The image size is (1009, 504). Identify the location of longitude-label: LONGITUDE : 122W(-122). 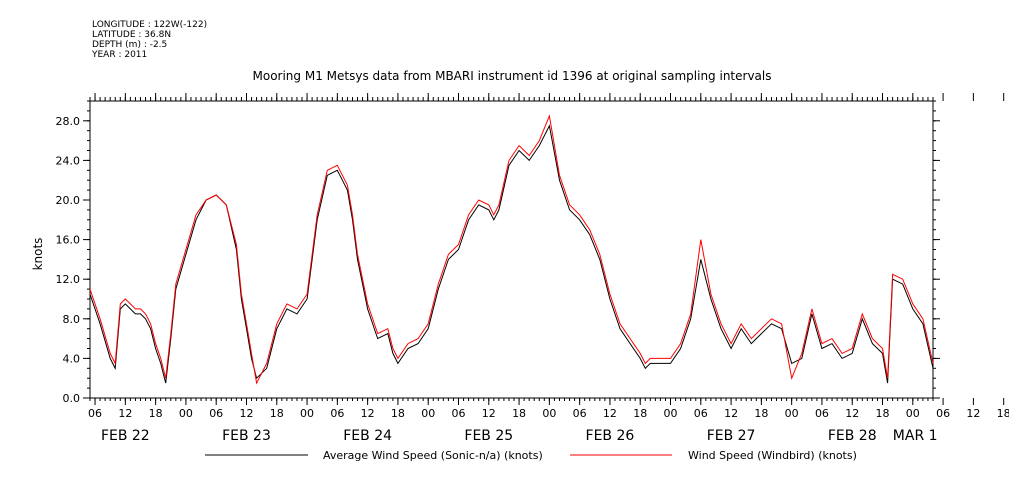
(150, 25).